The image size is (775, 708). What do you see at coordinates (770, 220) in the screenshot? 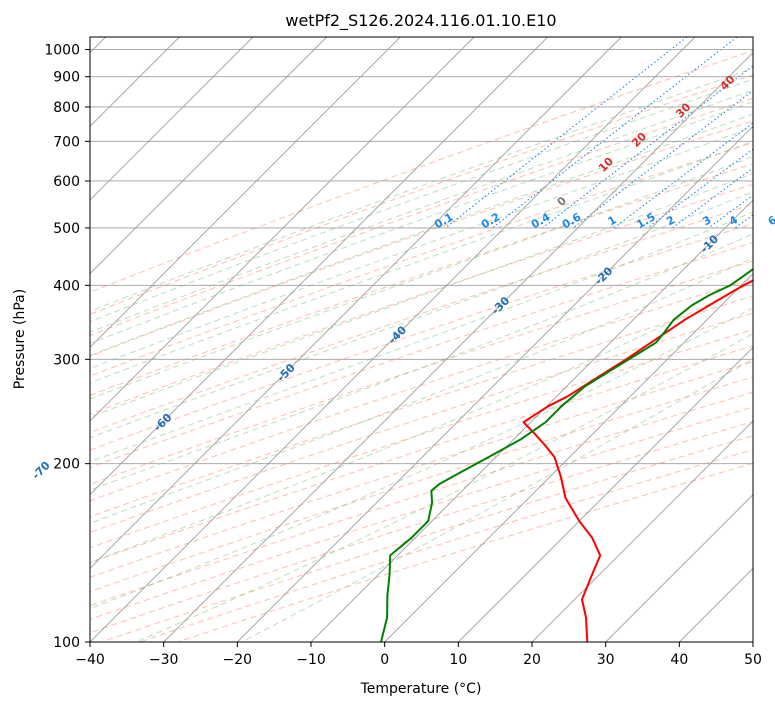
I see `mixing-ratio-label: 6` at bounding box center [770, 220].